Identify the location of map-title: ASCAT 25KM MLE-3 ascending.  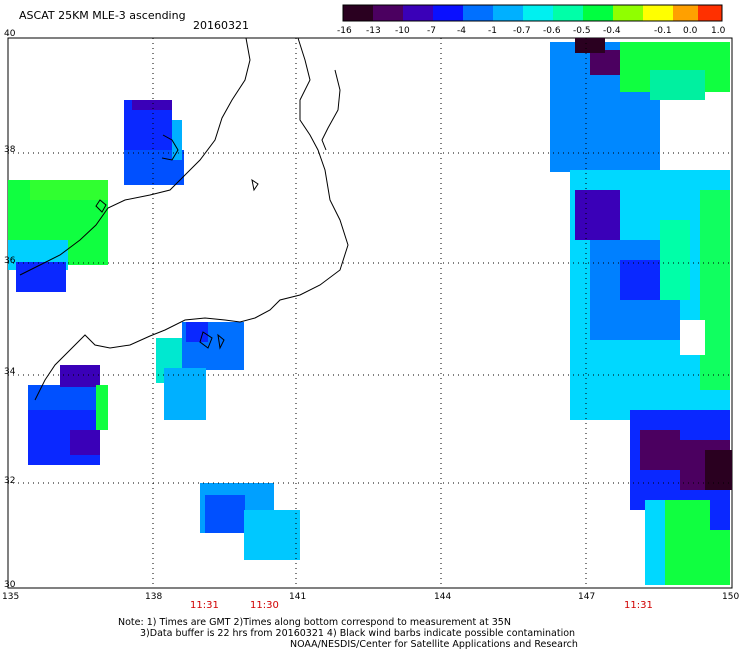
(102, 15).